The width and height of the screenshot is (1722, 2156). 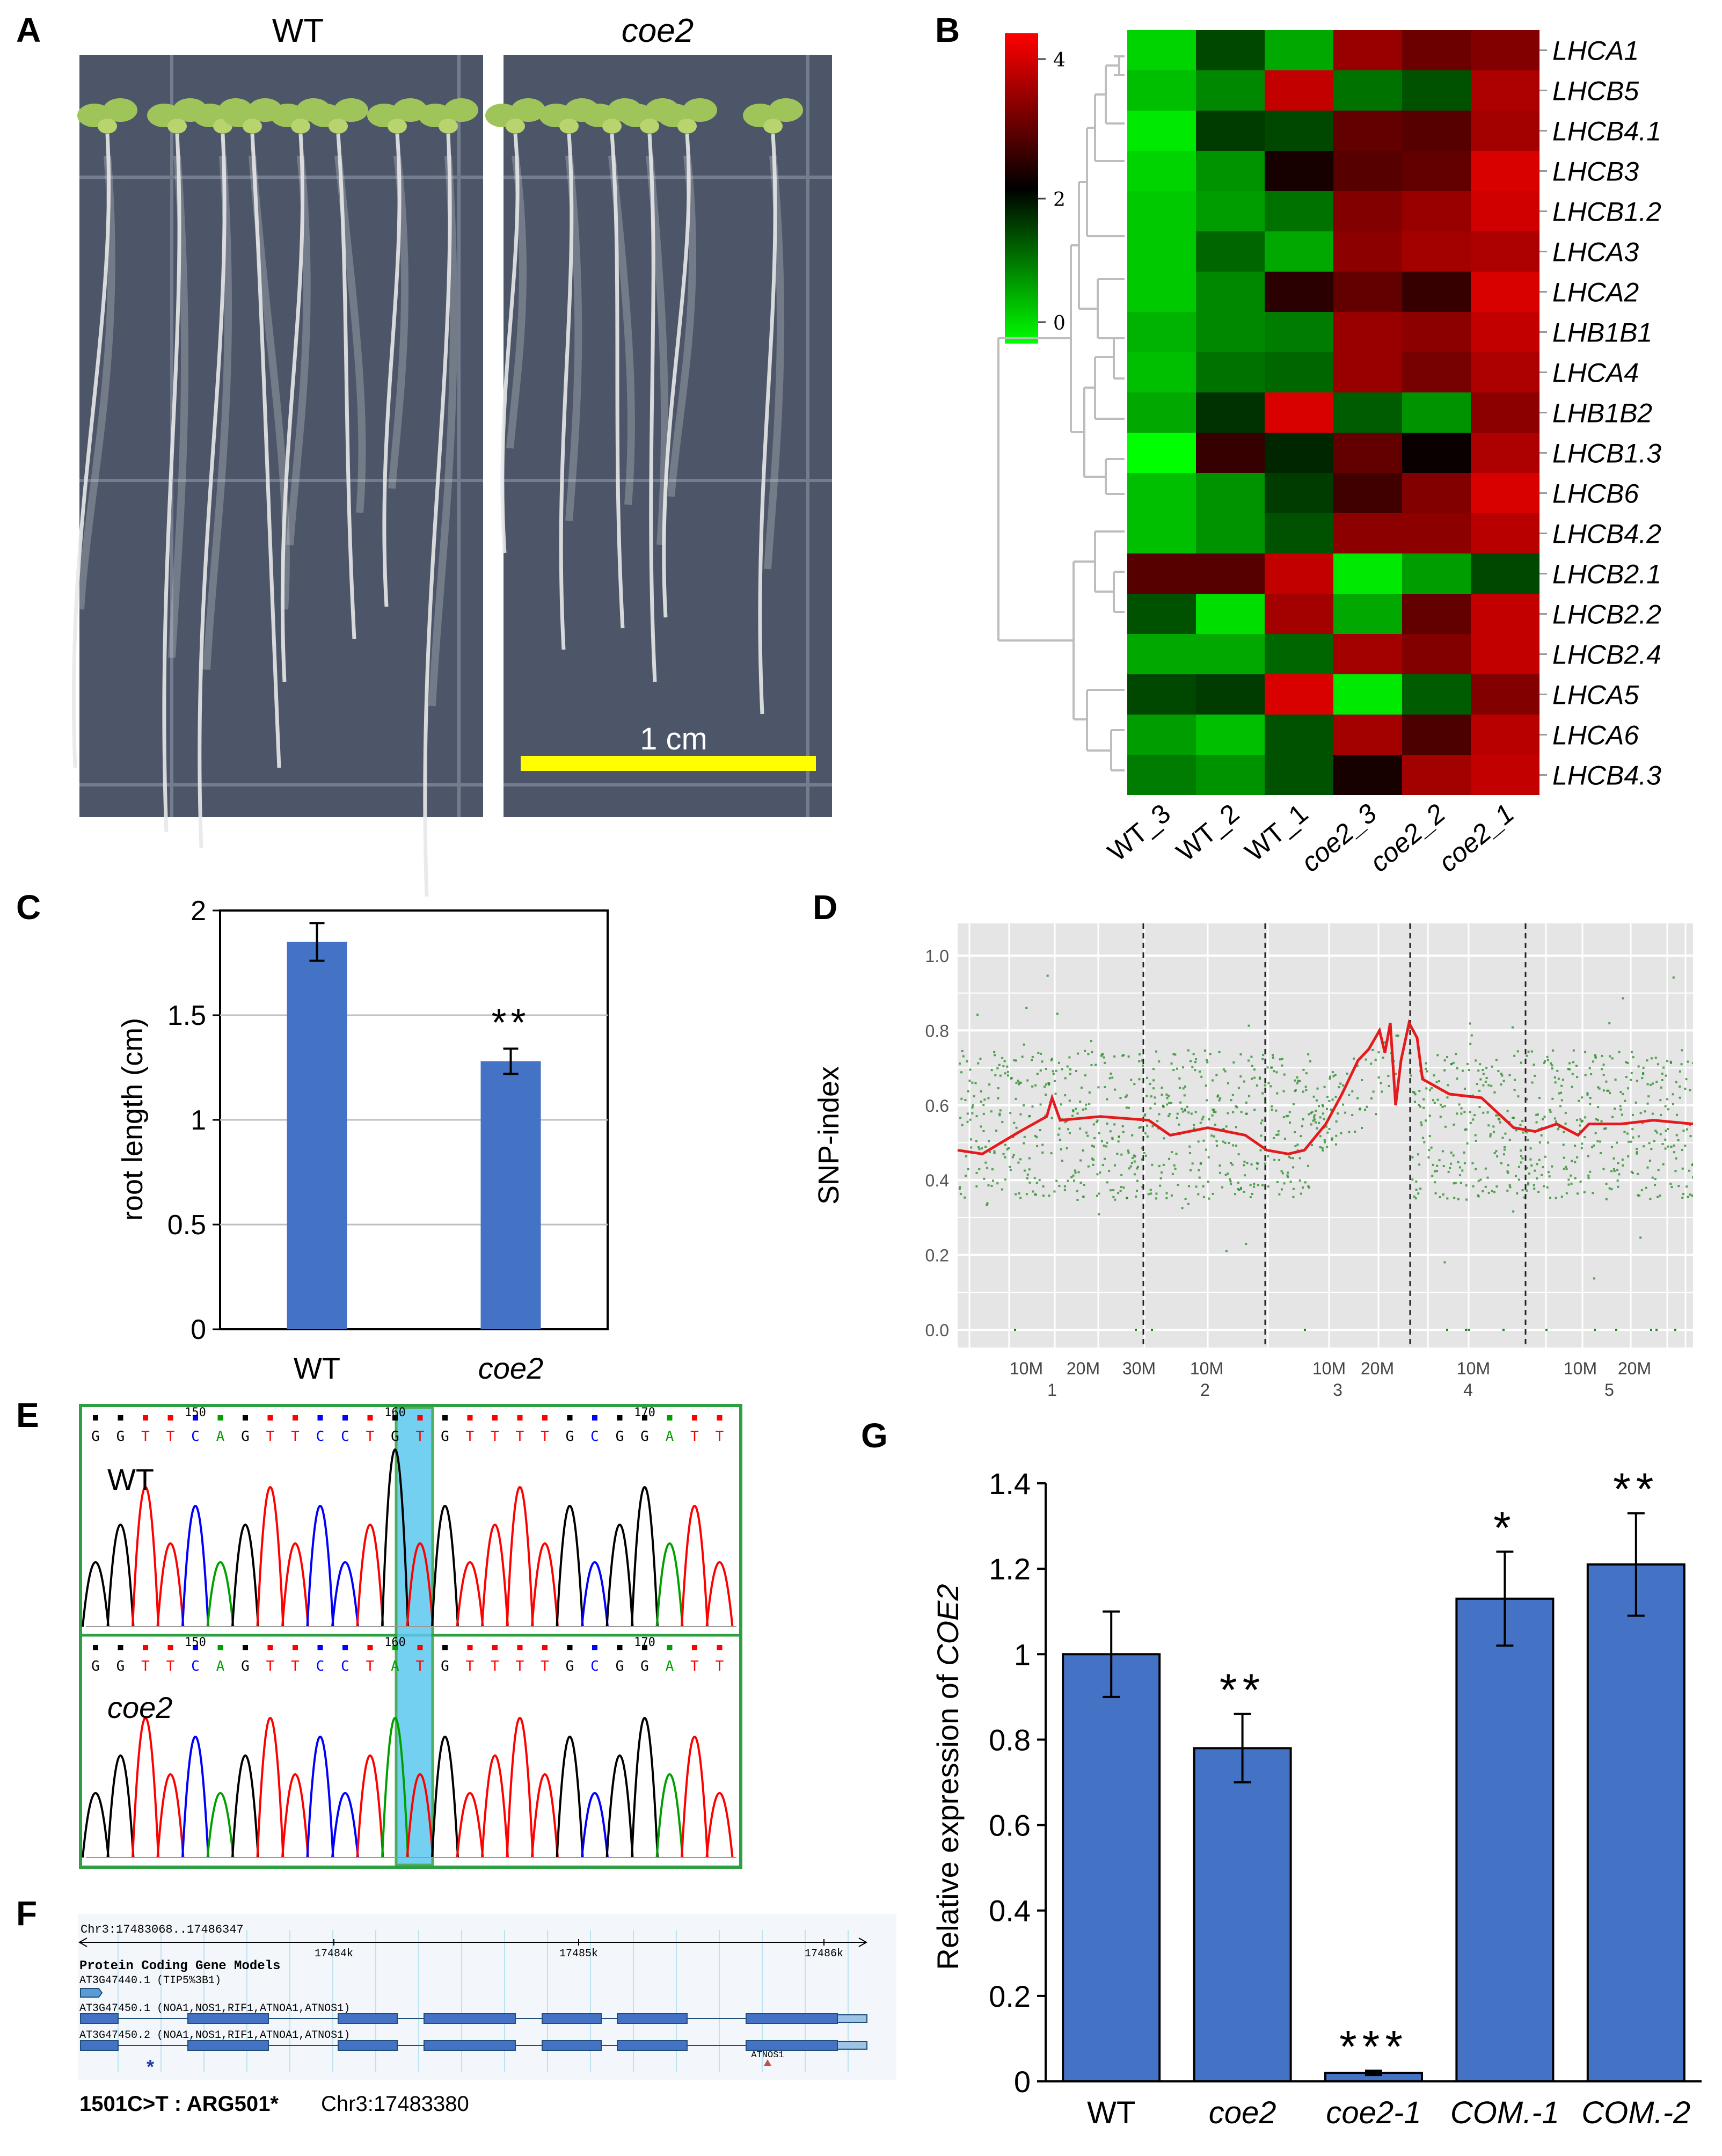 What do you see at coordinates (346, 386) in the screenshot?
I see `root` at bounding box center [346, 386].